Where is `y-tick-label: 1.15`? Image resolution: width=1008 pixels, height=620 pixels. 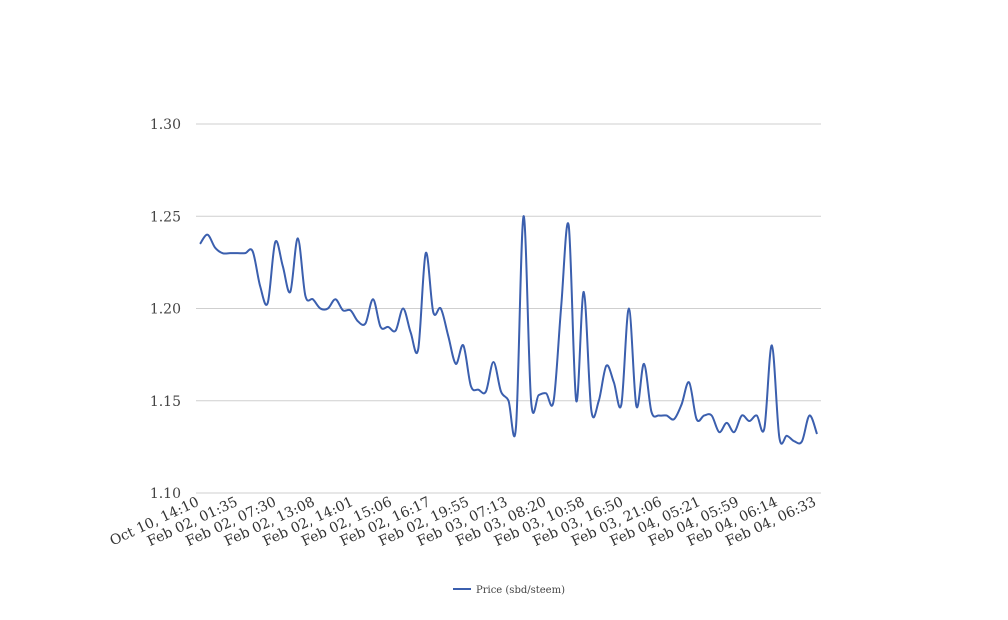 y-tick-label: 1.15 is located at coordinates (165, 402).